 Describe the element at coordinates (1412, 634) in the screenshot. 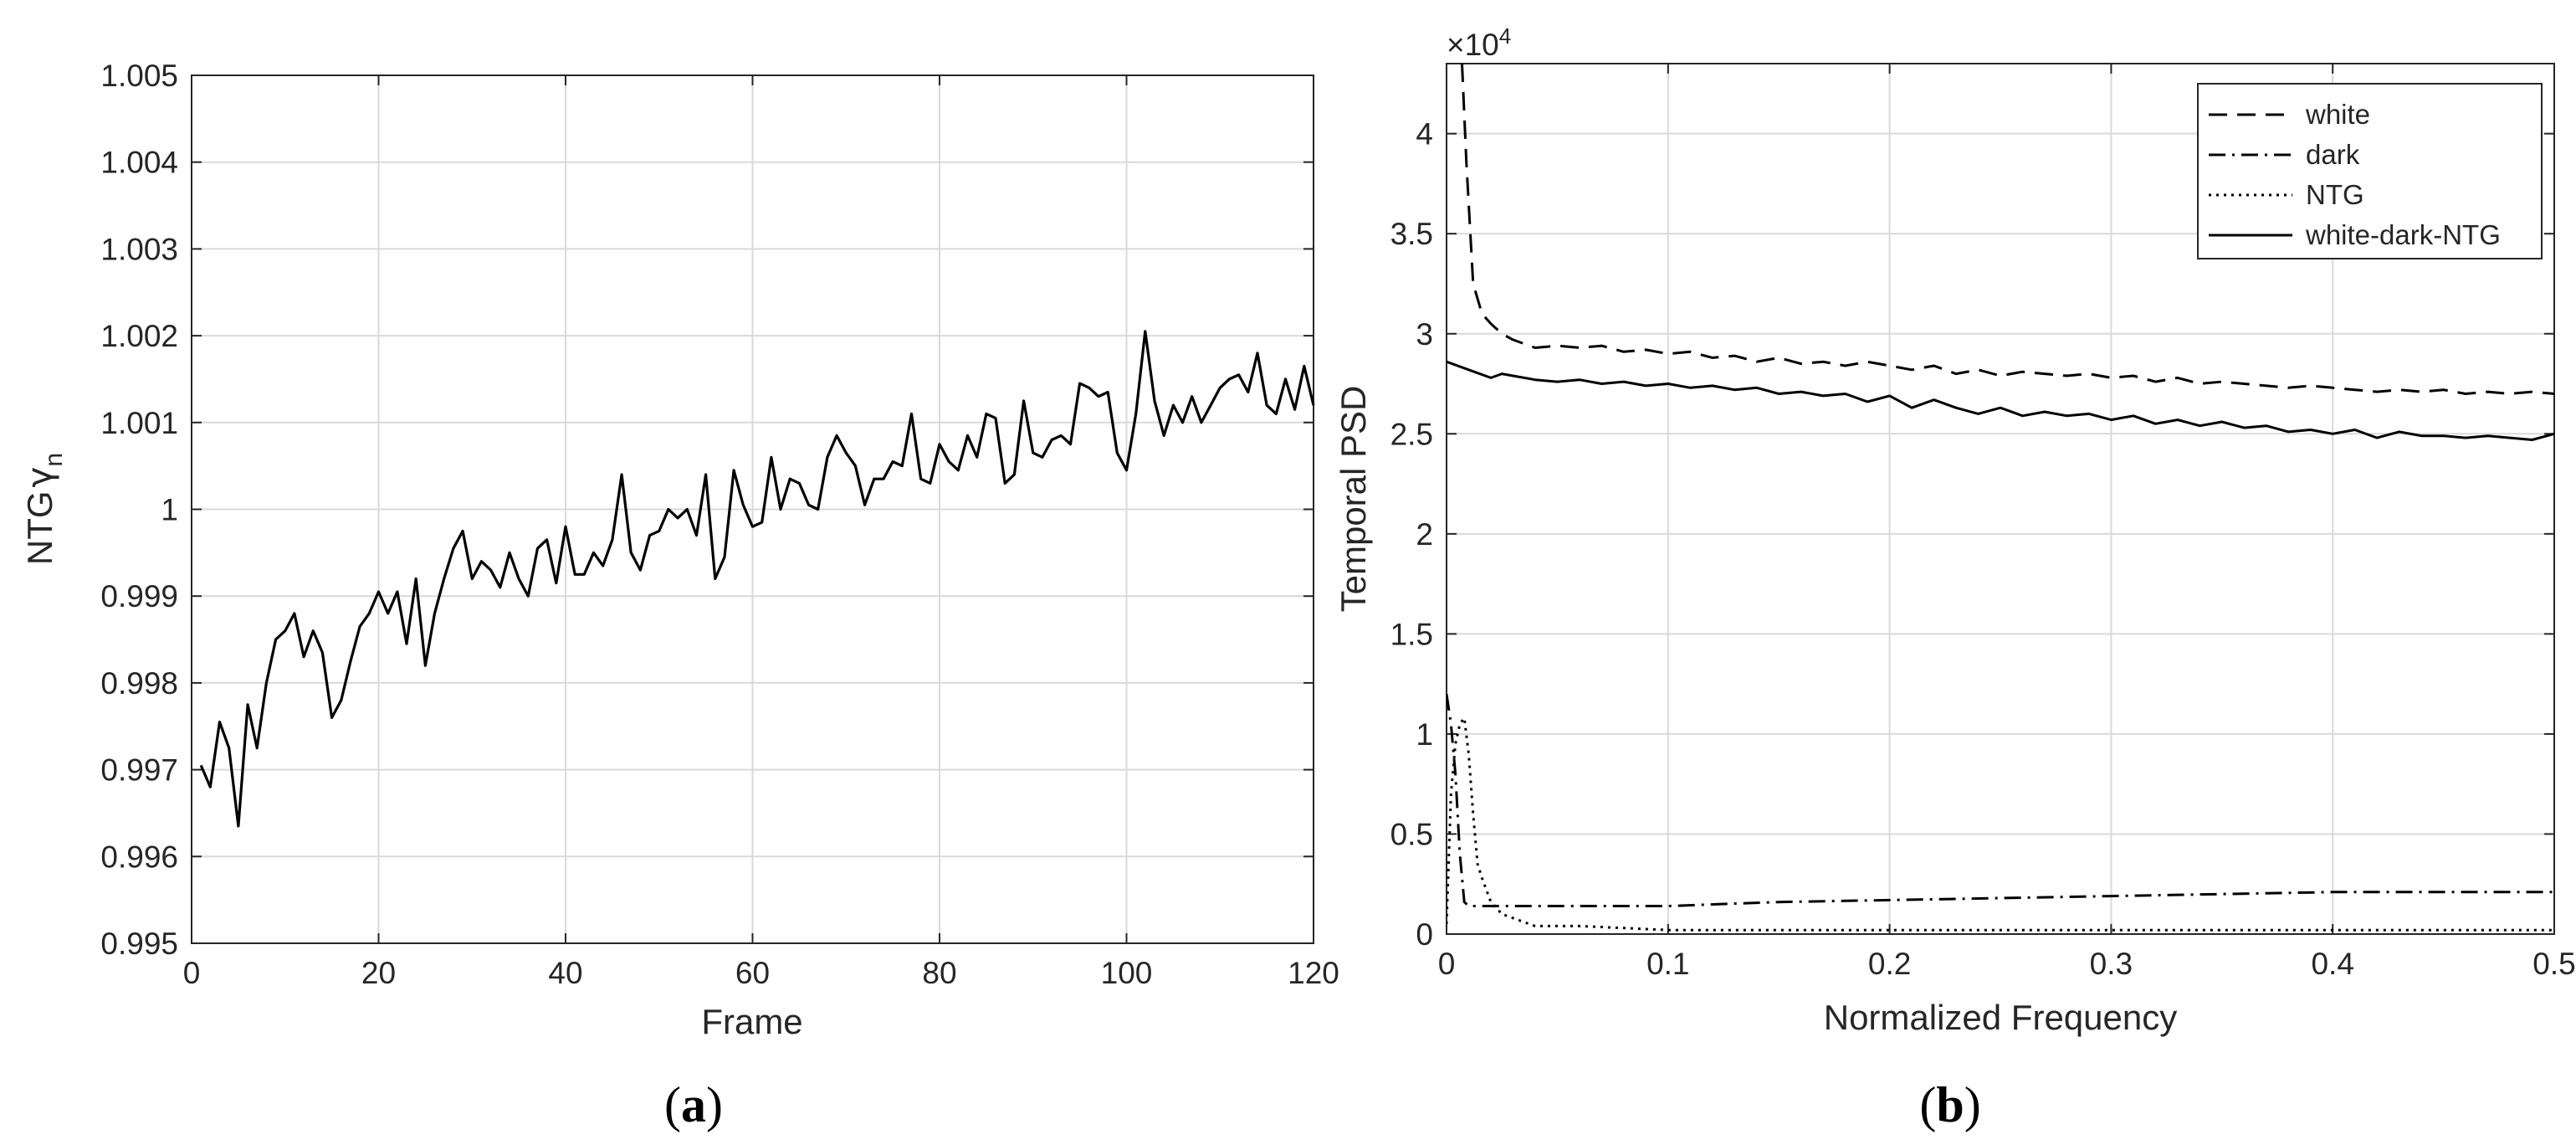

I see `y-tick-label: 1.5` at that location.